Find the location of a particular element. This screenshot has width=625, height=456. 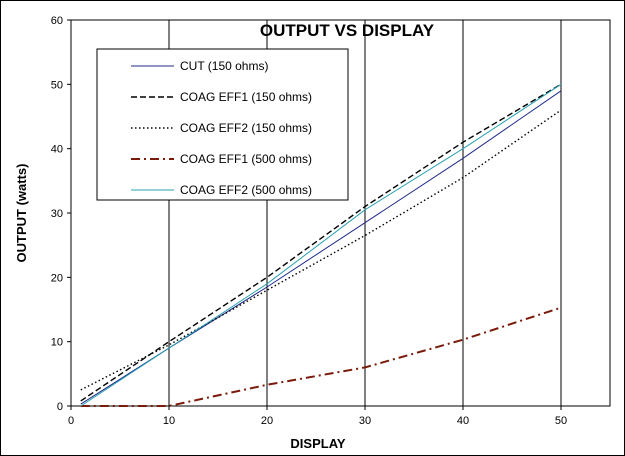

y-tick-label: 60 is located at coordinates (57, 21).